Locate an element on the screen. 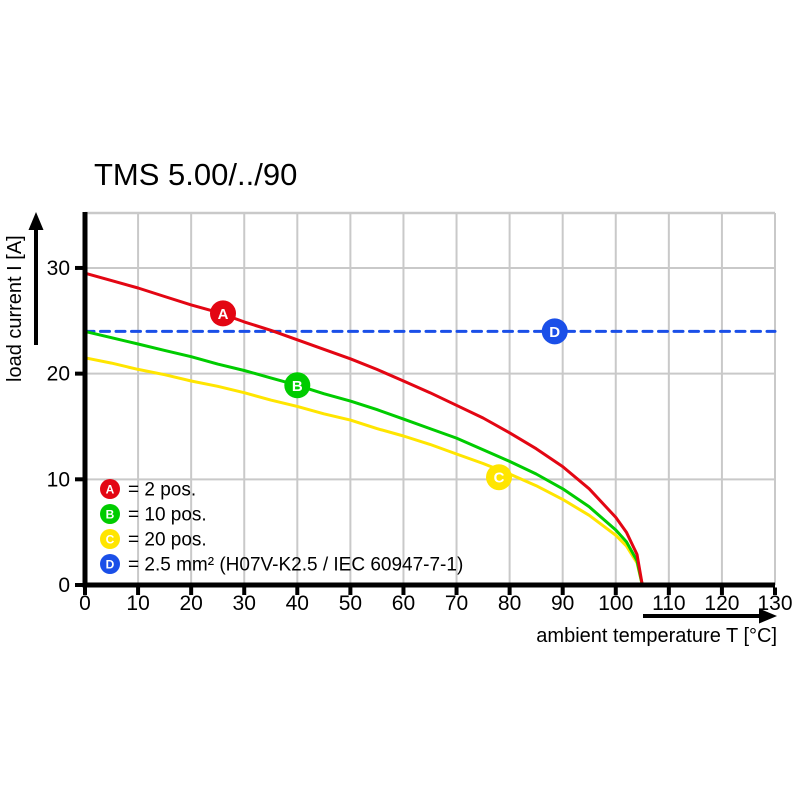  curve-marker-B: B is located at coordinates (297, 385).